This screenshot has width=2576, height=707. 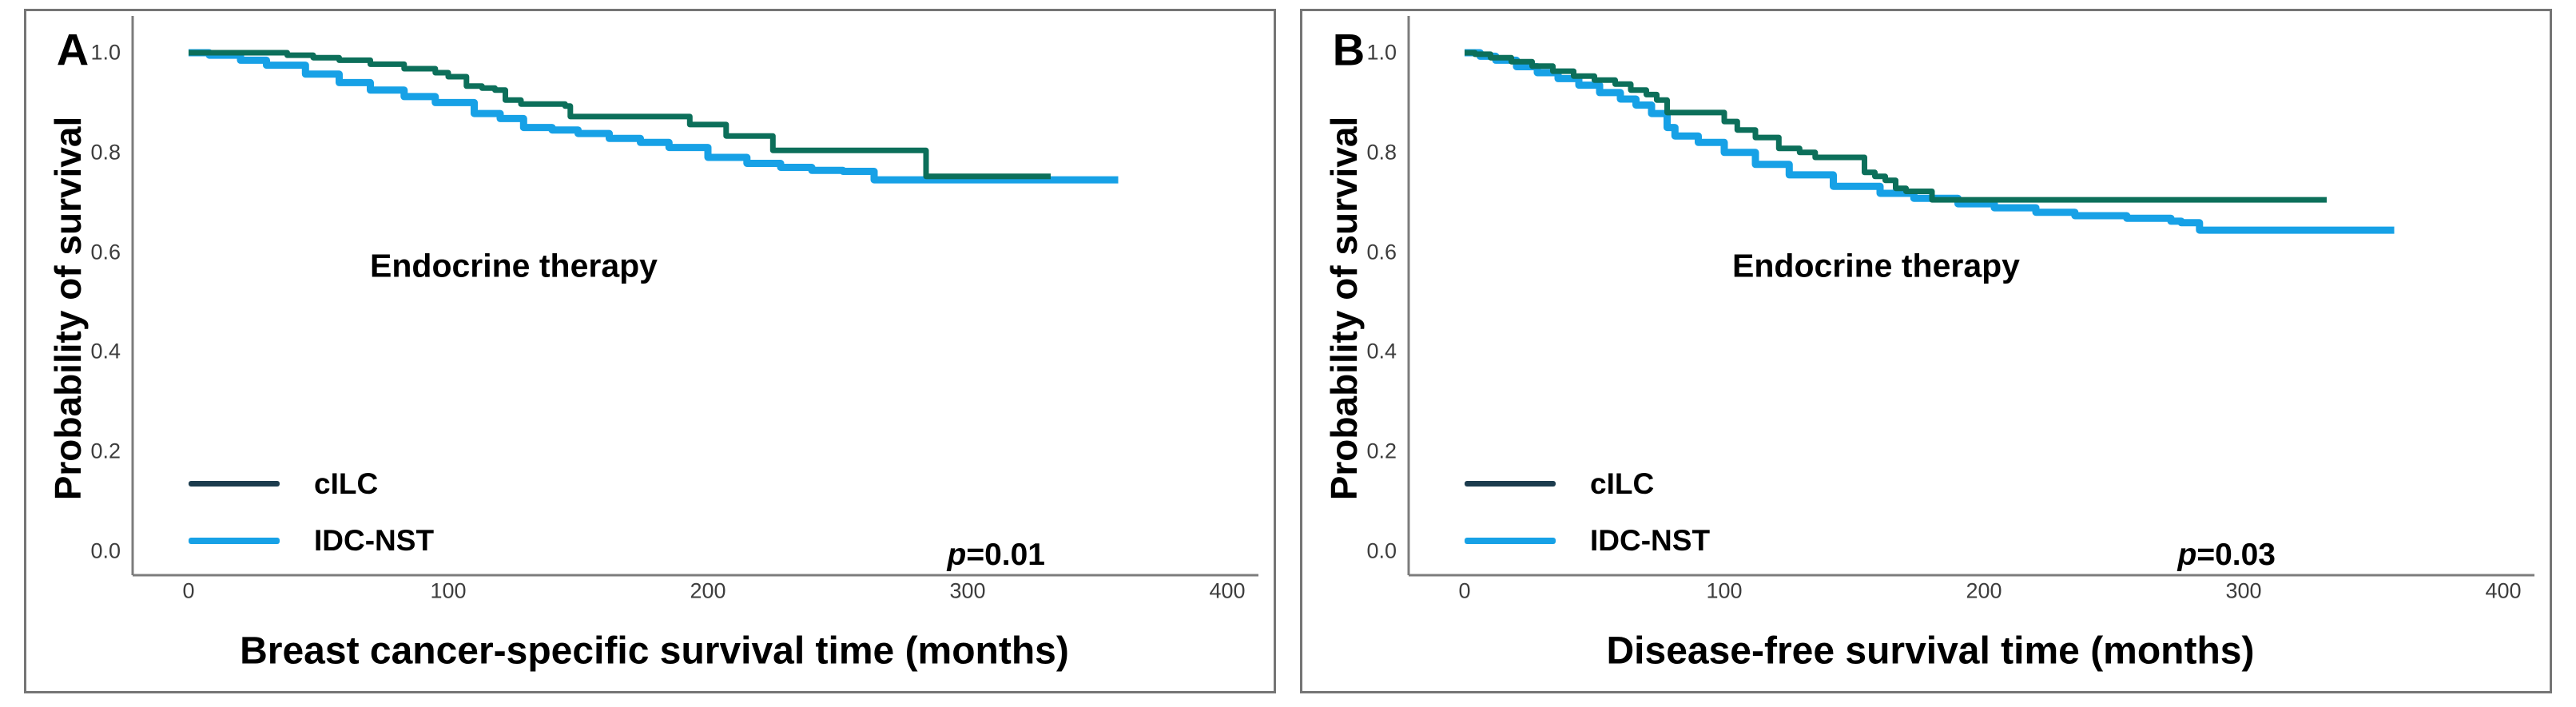 I want to click on curve-cilc-panel-b, so click(x=1896, y=126).